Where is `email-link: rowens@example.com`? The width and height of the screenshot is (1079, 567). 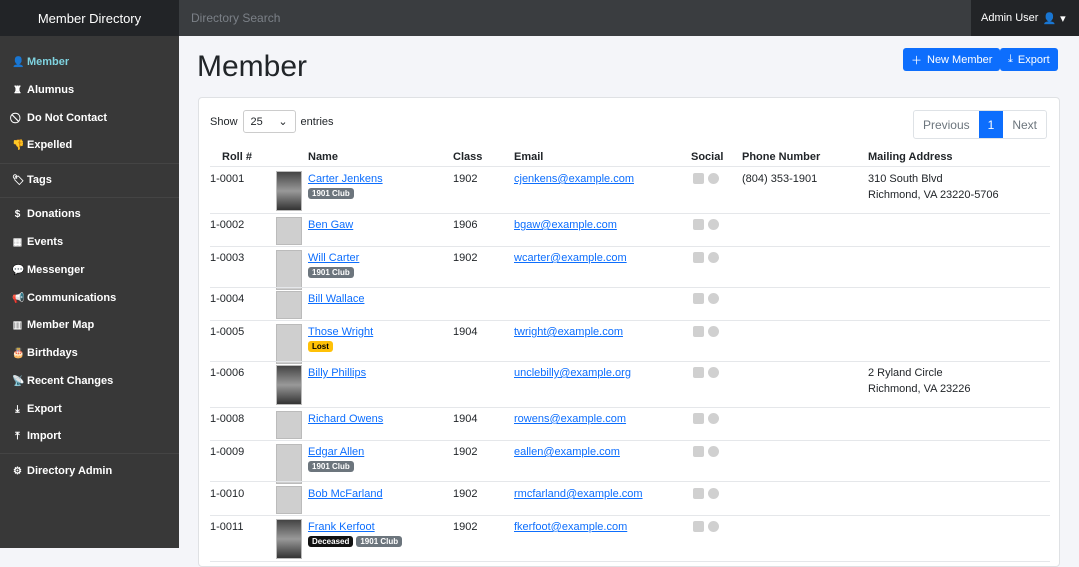
email-link: rowens@example.com is located at coordinates (570, 419).